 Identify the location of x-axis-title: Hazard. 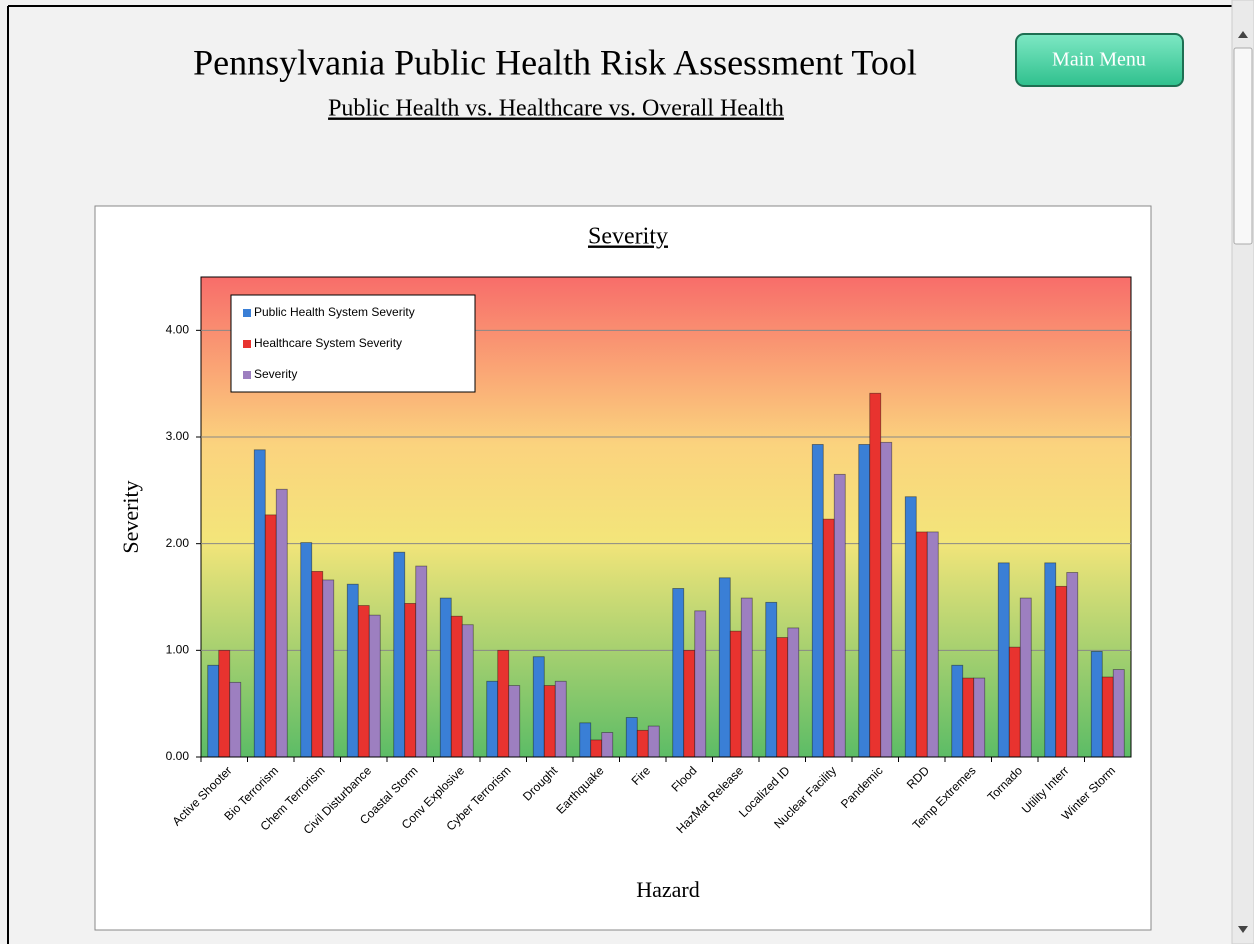
(668, 889).